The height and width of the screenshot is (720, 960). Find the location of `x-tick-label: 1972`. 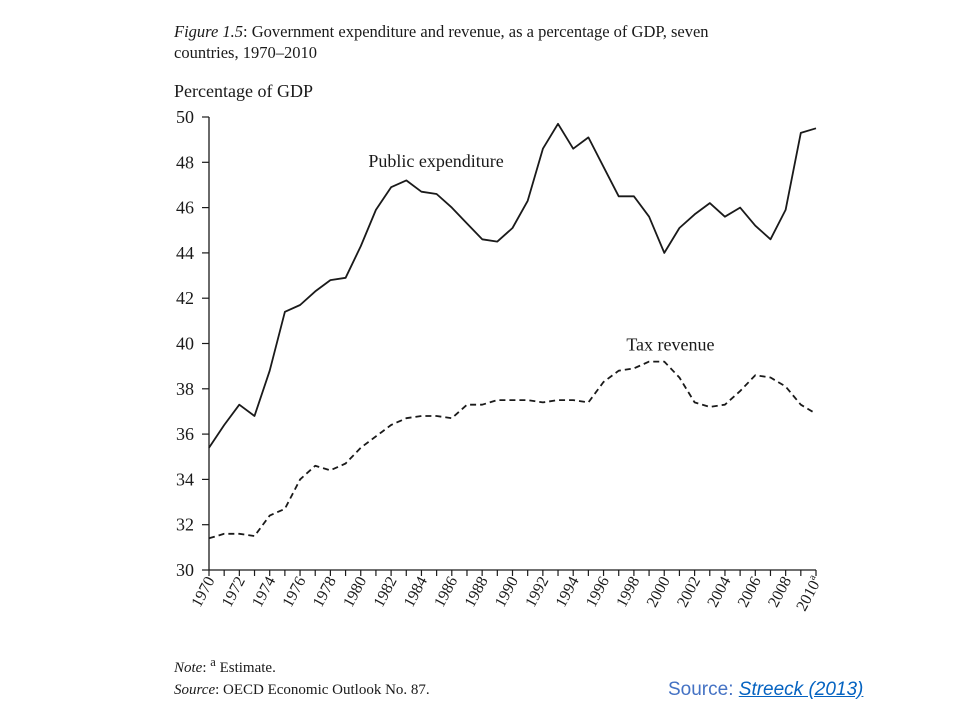

x-tick-label: 1972 is located at coordinates (234, 592).